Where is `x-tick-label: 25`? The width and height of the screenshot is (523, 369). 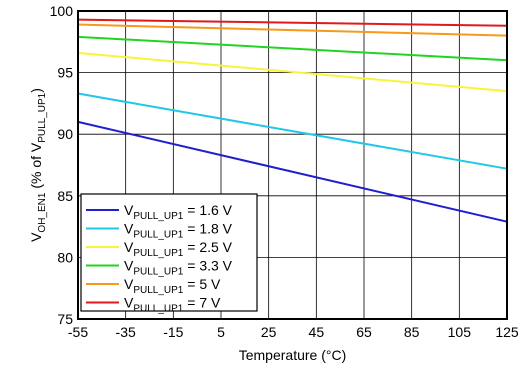
x-tick-label: 25 is located at coordinates (269, 332).